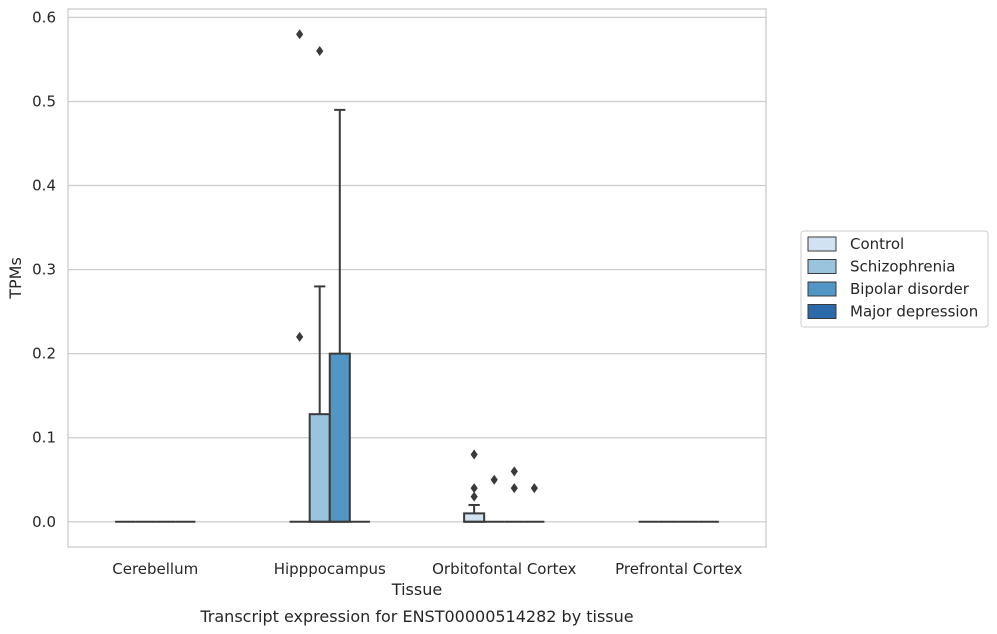  What do you see at coordinates (44, 522) in the screenshot?
I see `y-tick-label: 0.0` at bounding box center [44, 522].